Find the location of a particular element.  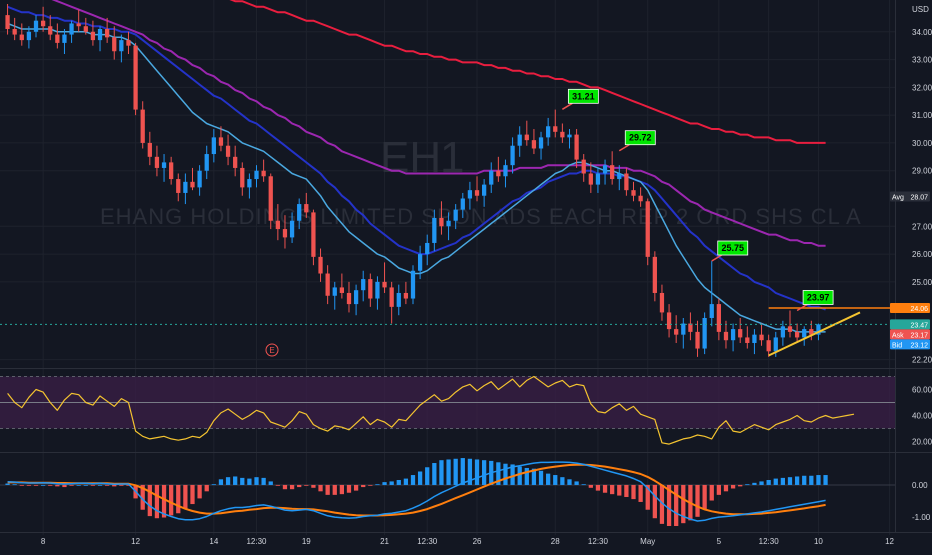

price-axis-label: 25.00 is located at coordinates (922, 282).